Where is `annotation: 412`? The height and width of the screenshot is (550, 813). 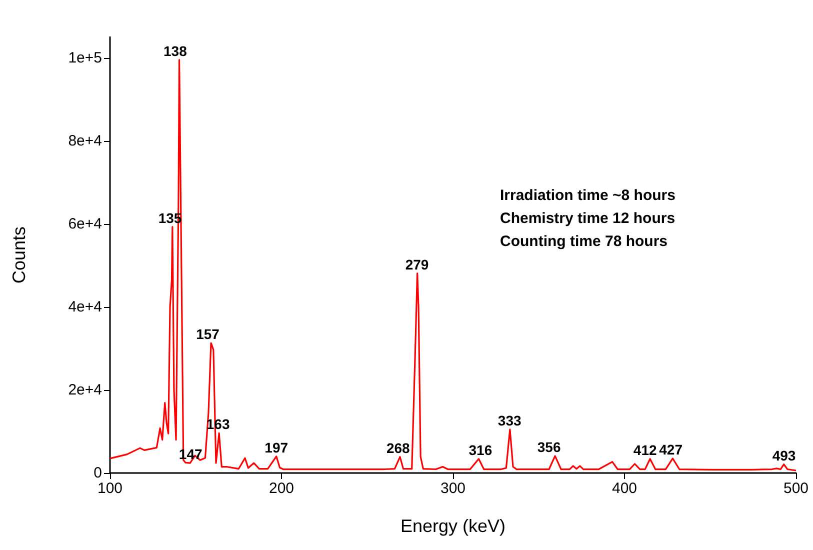 annotation: 412 is located at coordinates (645, 450).